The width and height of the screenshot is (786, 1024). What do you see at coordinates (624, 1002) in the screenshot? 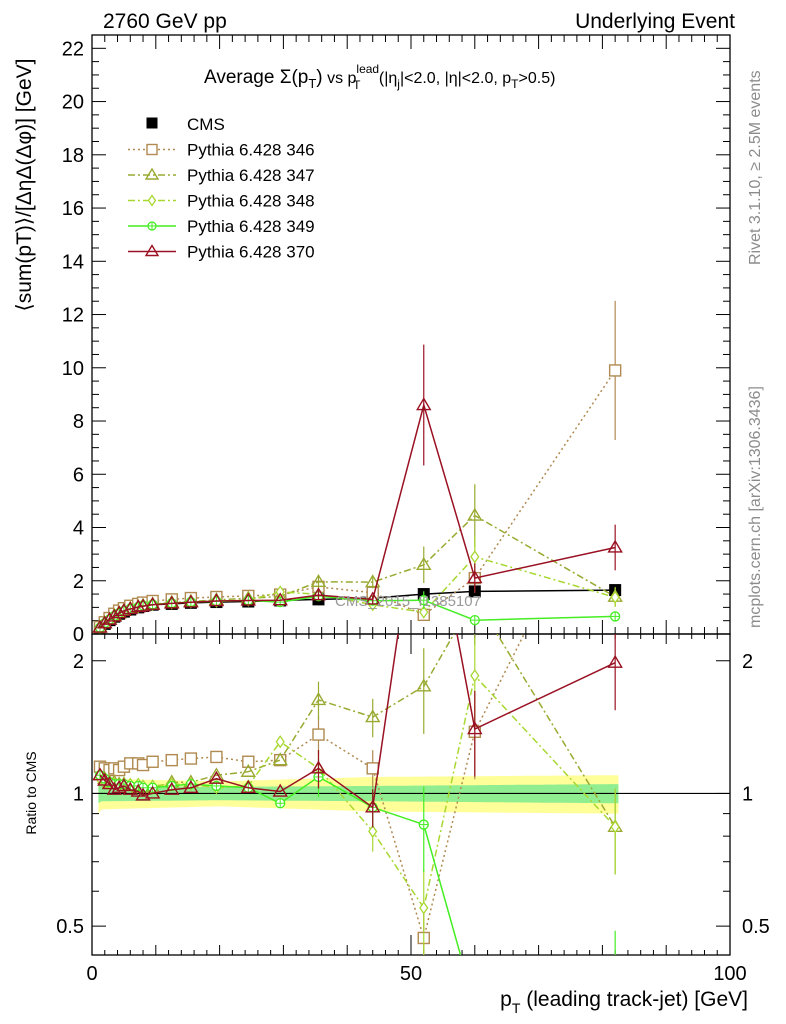
I see `x-axis-title: pT (leading track-jet) [GeV]` at bounding box center [624, 1002].